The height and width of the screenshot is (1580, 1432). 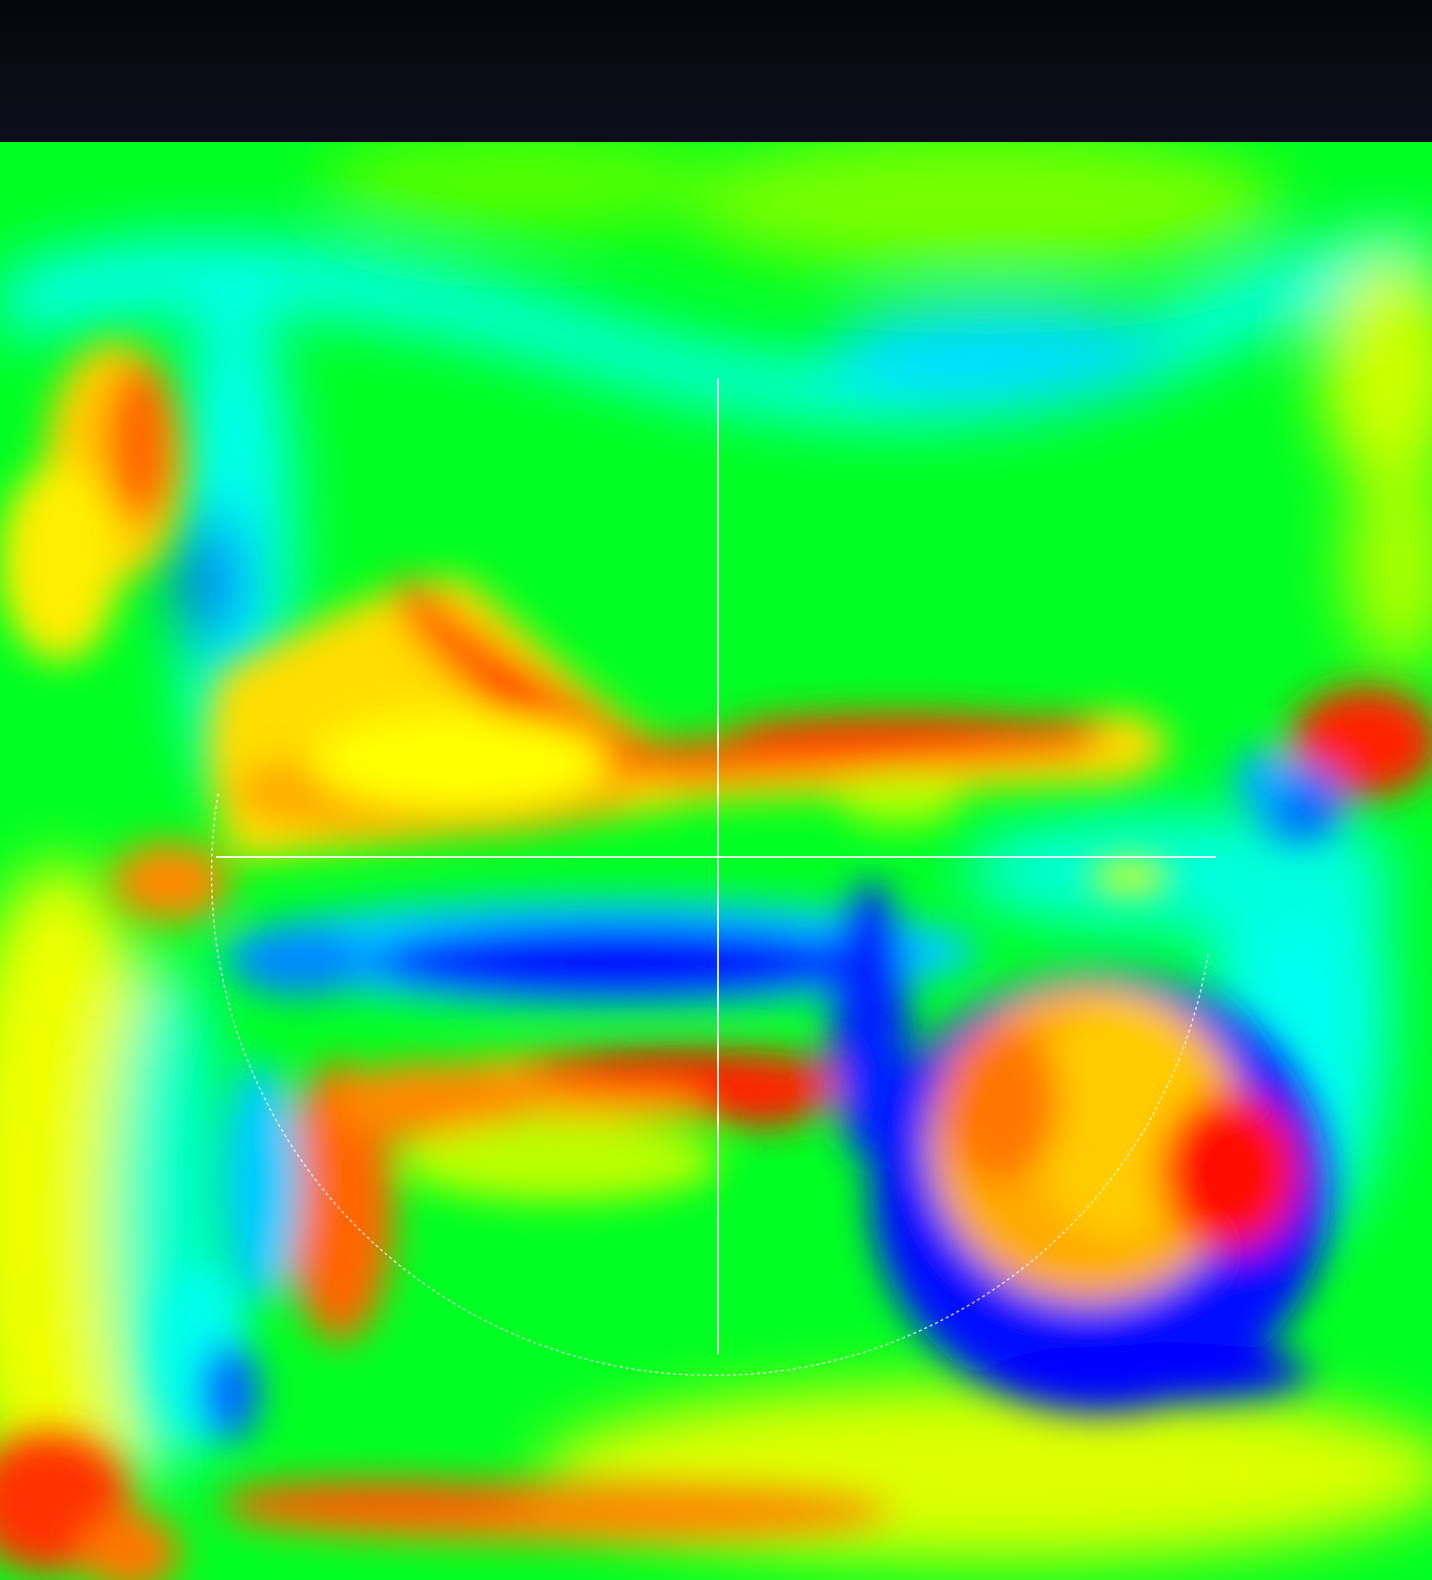 I want to click on top-bar, so click(x=716, y=71).